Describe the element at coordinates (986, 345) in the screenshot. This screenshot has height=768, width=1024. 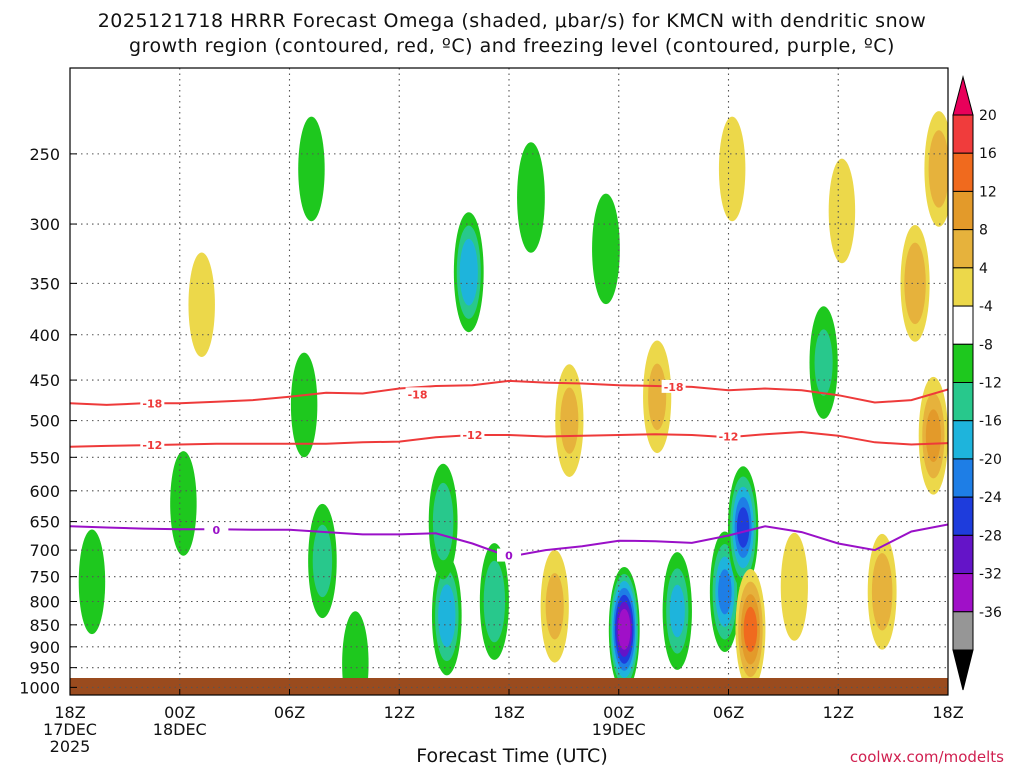
I see `colorbar-label-6: -8` at that location.